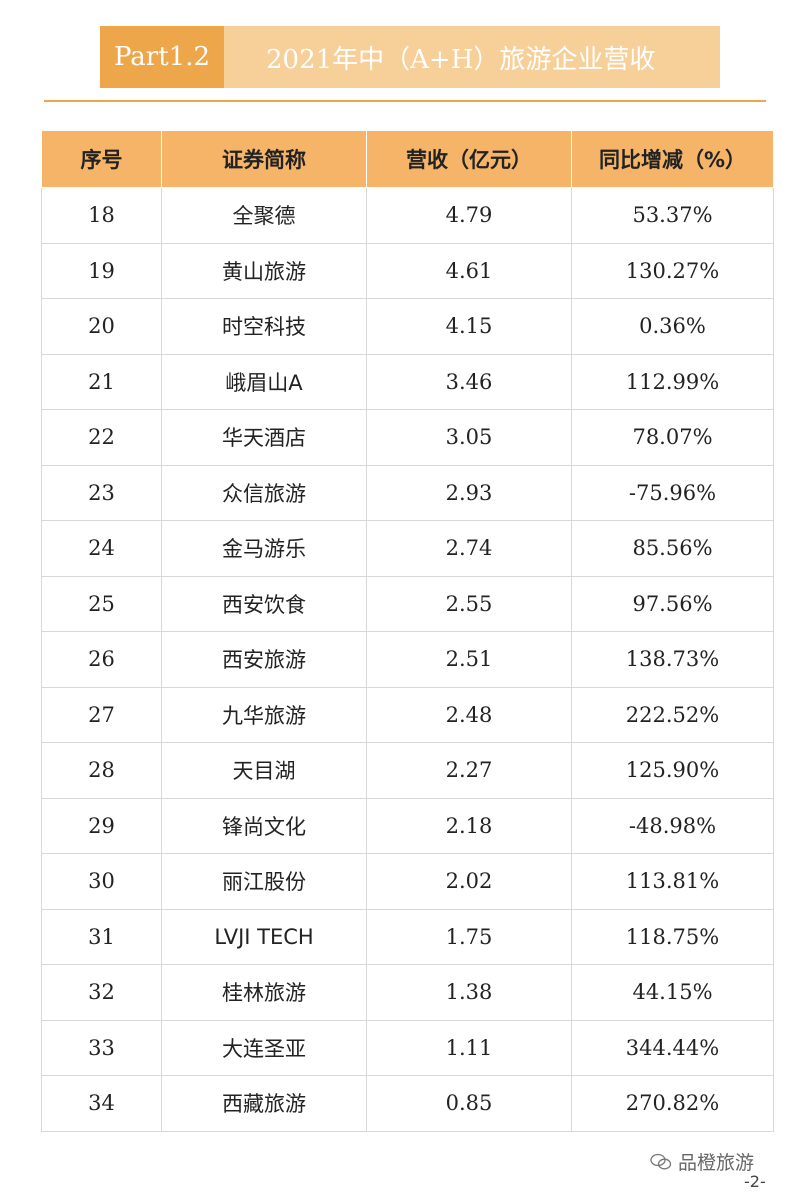 This screenshot has width=800, height=1200. I want to click on cell-revenue: 4.61, so click(469, 270).